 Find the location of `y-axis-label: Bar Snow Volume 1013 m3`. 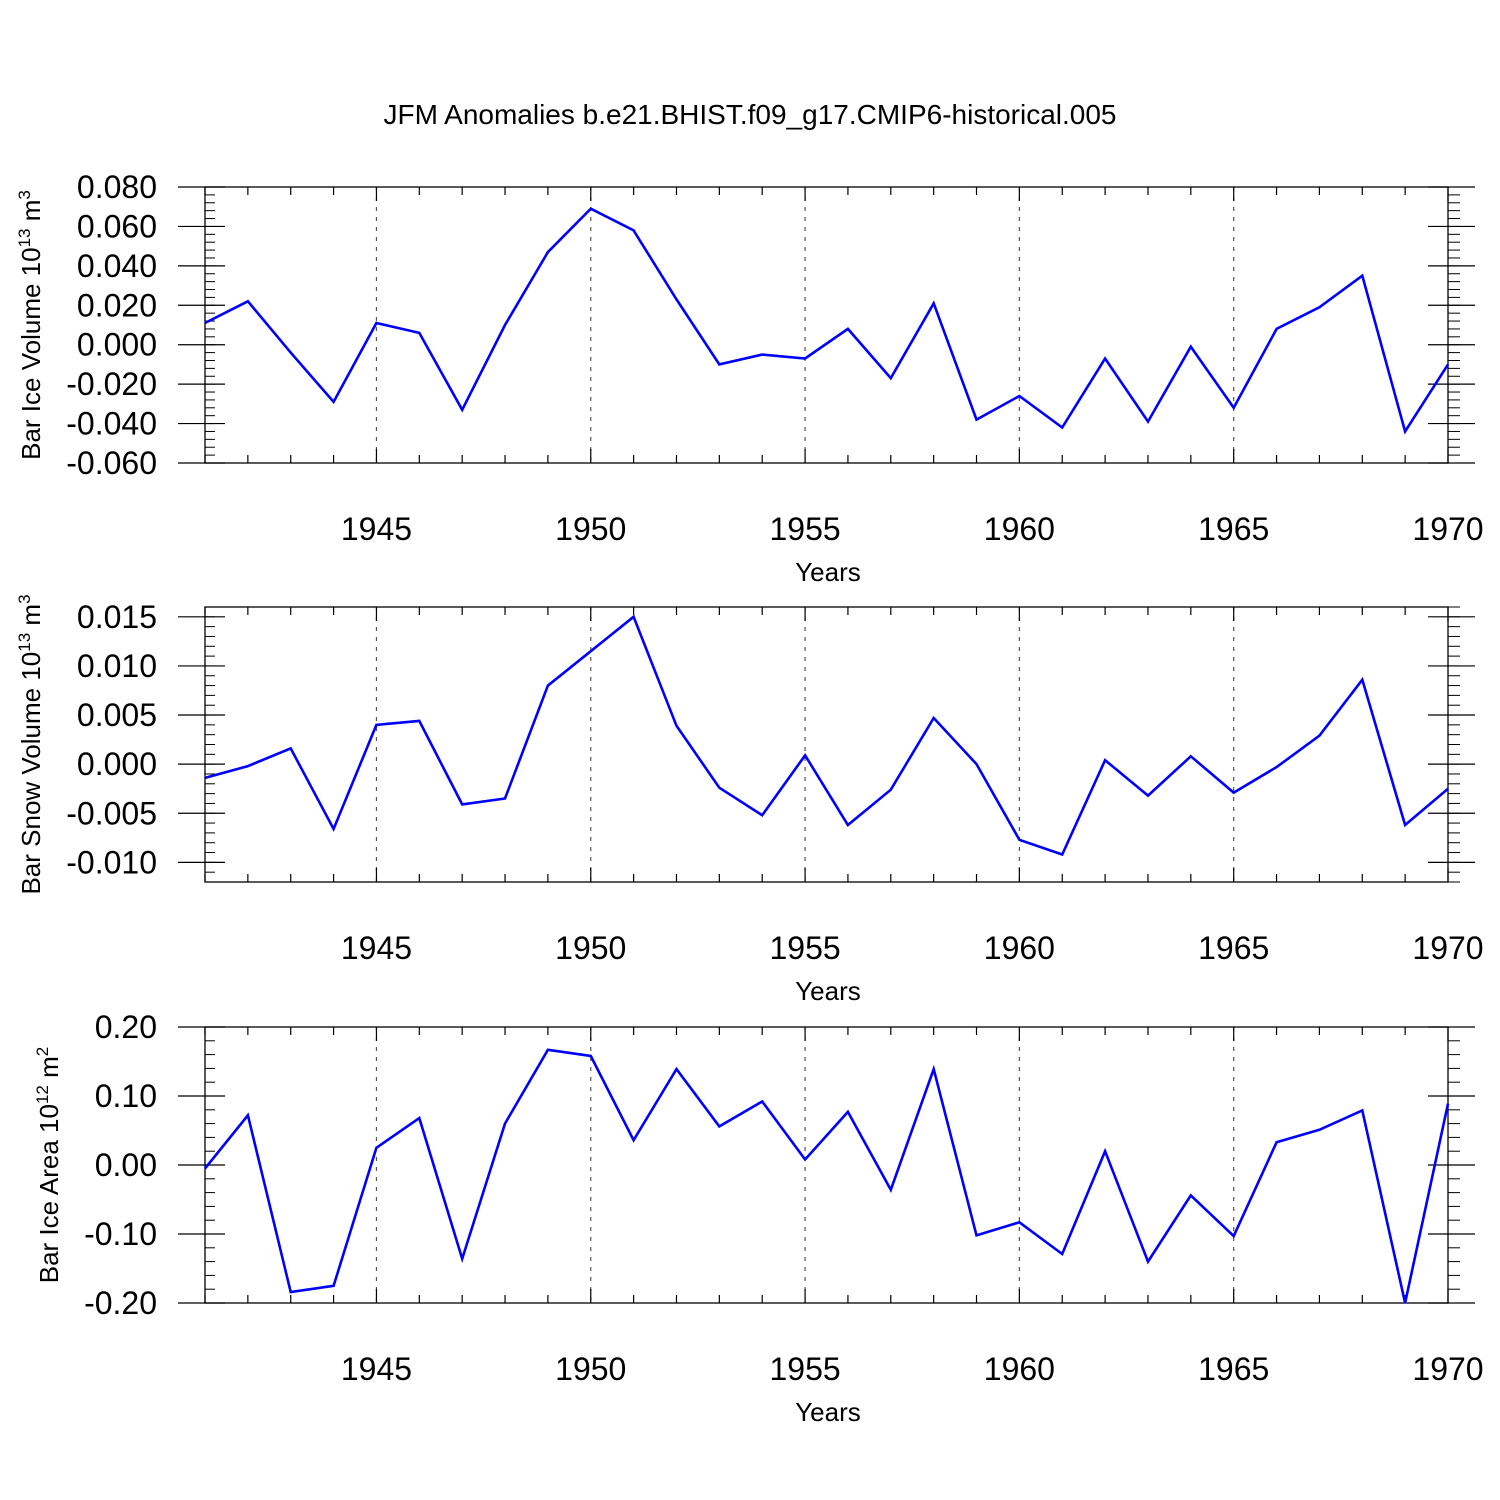

y-axis-label: Bar Snow Volume 1013 m3 is located at coordinates (30, 744).